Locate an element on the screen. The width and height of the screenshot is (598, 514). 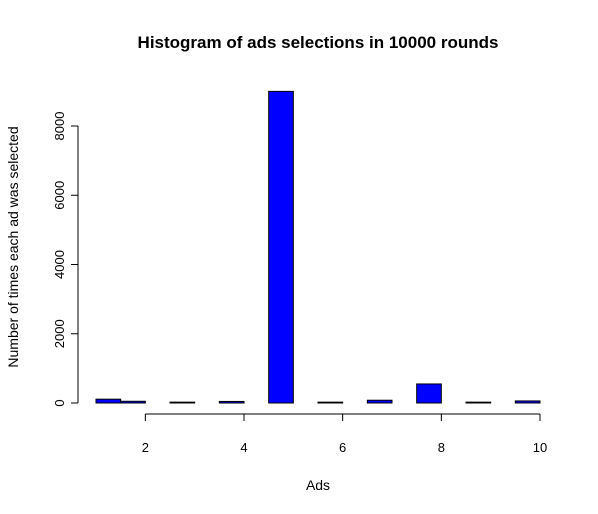
y-tick-label-8000: 8000 is located at coordinates (59, 126).